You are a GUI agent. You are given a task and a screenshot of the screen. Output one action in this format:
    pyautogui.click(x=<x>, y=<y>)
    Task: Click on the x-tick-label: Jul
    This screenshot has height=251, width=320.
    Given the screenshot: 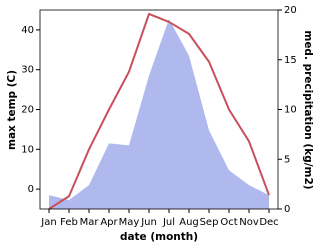 What is the action you would take?
    pyautogui.click(x=168, y=222)
    